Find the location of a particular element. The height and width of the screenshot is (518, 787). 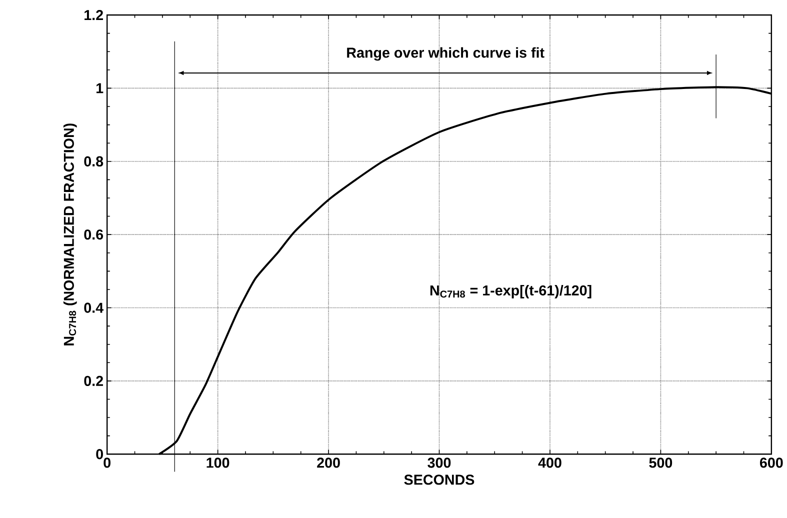

y-tick-label: 0.6 is located at coordinates (94, 234).